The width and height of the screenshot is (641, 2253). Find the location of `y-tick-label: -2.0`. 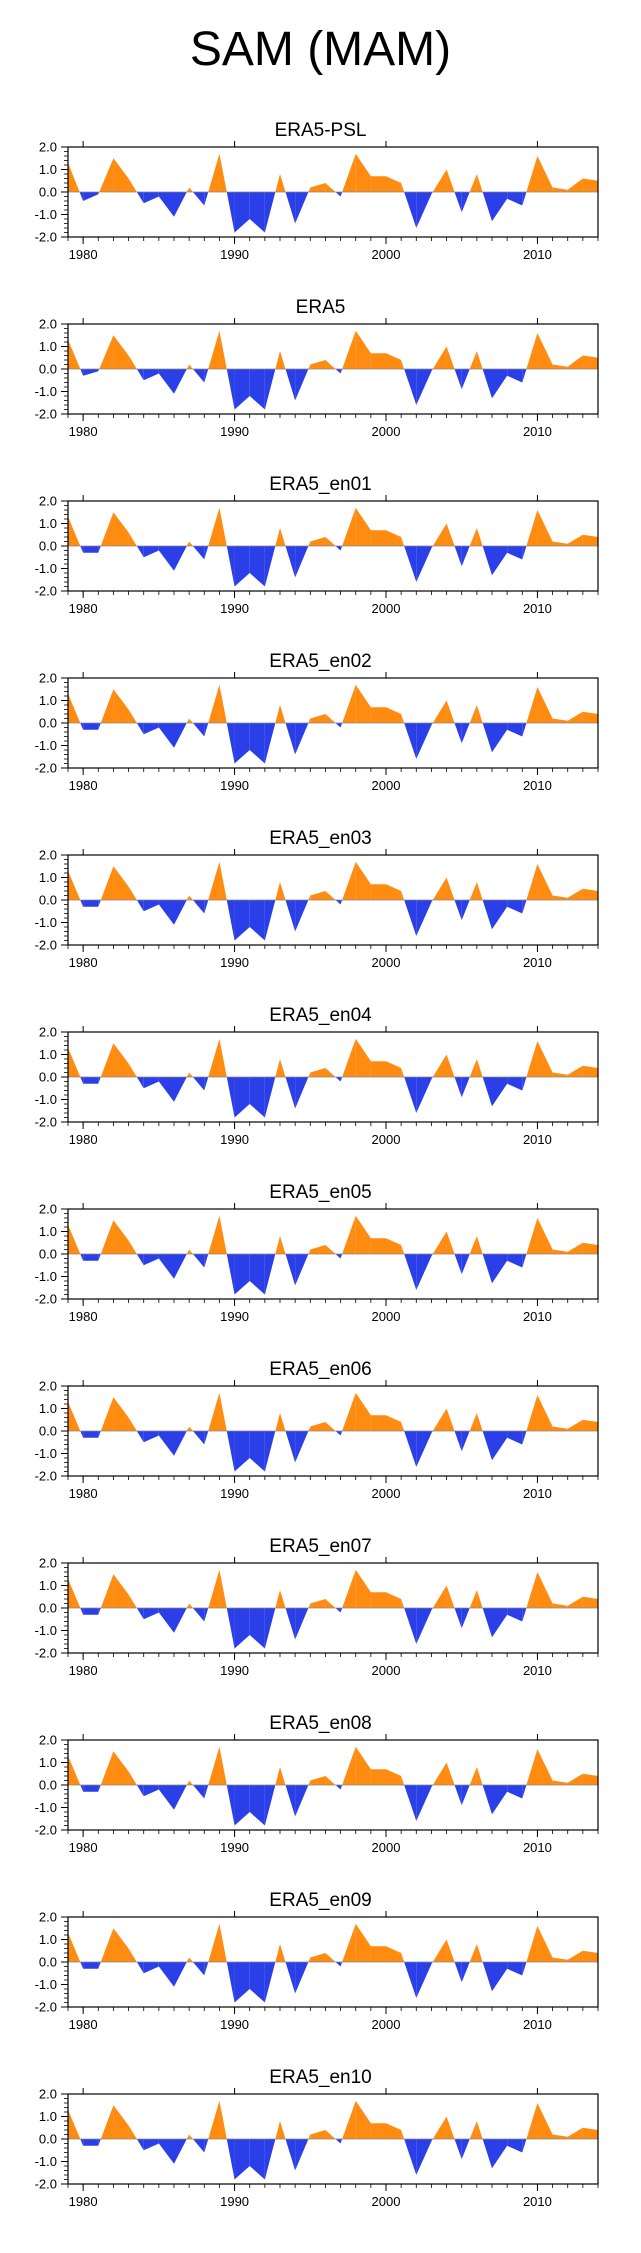

y-tick-label: -2.0 is located at coordinates (46, 237).